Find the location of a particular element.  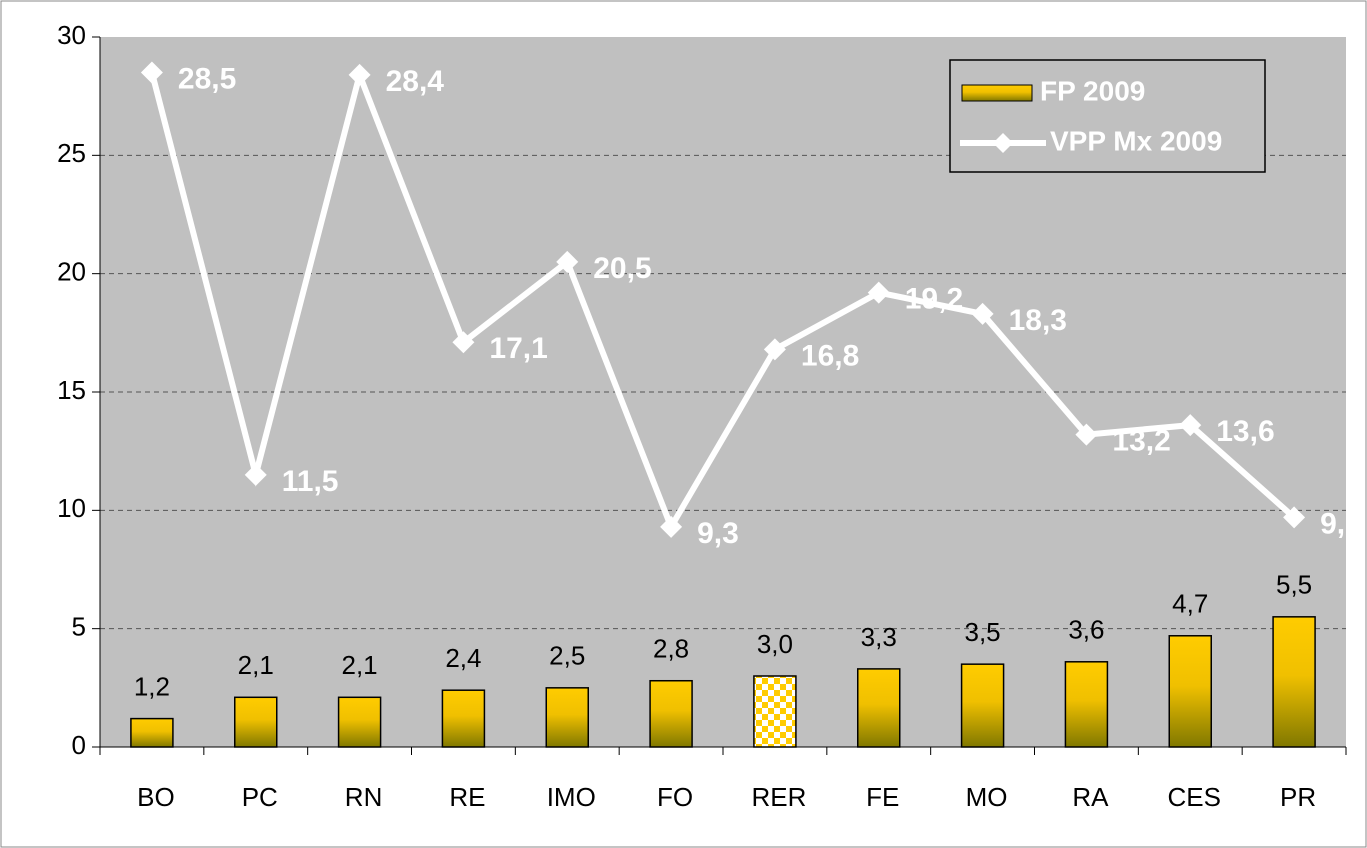

x-tick-label: RE is located at coordinates (467, 797).